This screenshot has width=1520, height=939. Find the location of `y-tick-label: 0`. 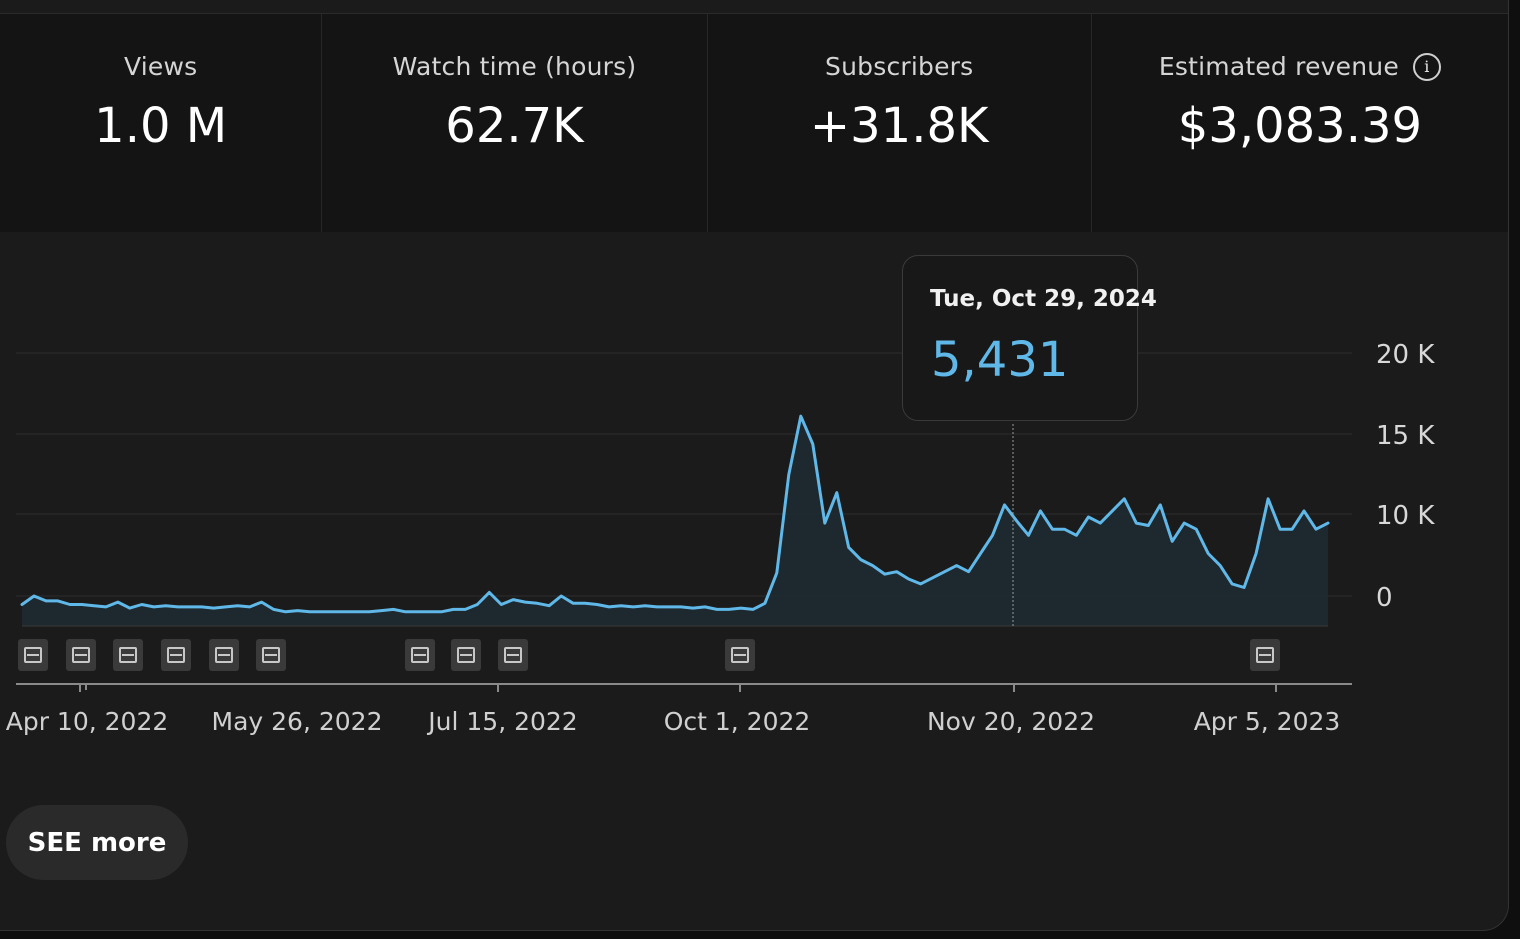

y-tick-label: 0 is located at coordinates (1384, 598).